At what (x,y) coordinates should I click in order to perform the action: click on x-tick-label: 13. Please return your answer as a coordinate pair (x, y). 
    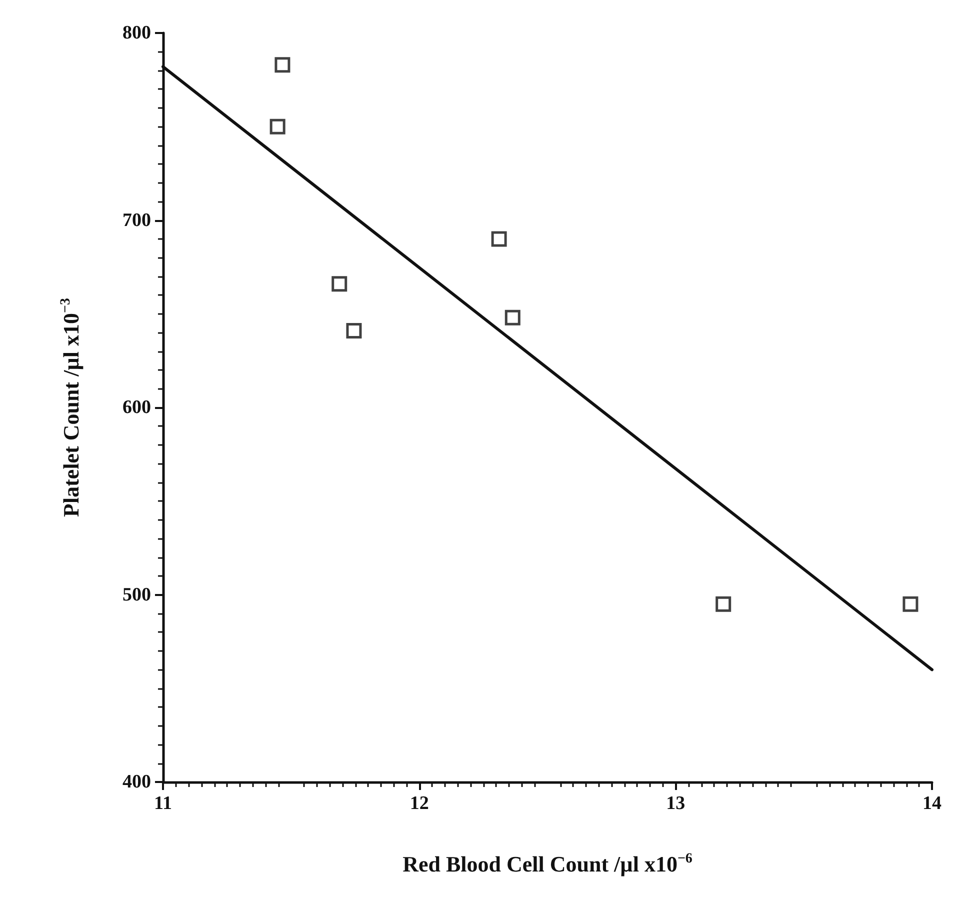
    Looking at the image, I should click on (676, 803).